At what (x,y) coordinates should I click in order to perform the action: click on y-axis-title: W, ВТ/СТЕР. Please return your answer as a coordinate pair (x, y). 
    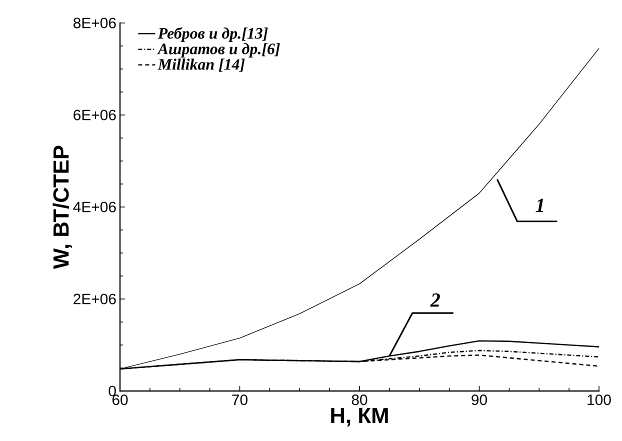
    Looking at the image, I should click on (62, 207).